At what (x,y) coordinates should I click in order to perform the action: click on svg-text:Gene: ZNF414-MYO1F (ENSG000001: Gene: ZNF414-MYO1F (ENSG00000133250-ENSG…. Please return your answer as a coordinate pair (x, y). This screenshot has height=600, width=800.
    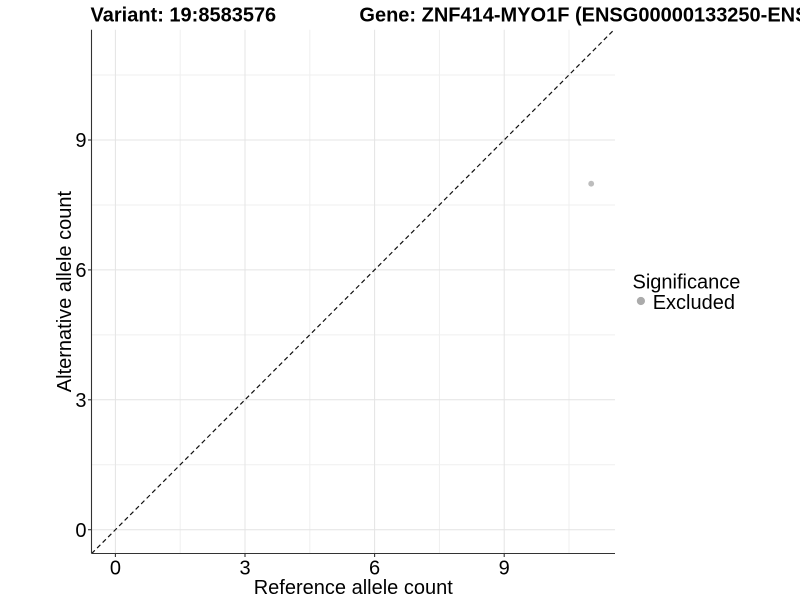
    Looking at the image, I should click on (579, 16).